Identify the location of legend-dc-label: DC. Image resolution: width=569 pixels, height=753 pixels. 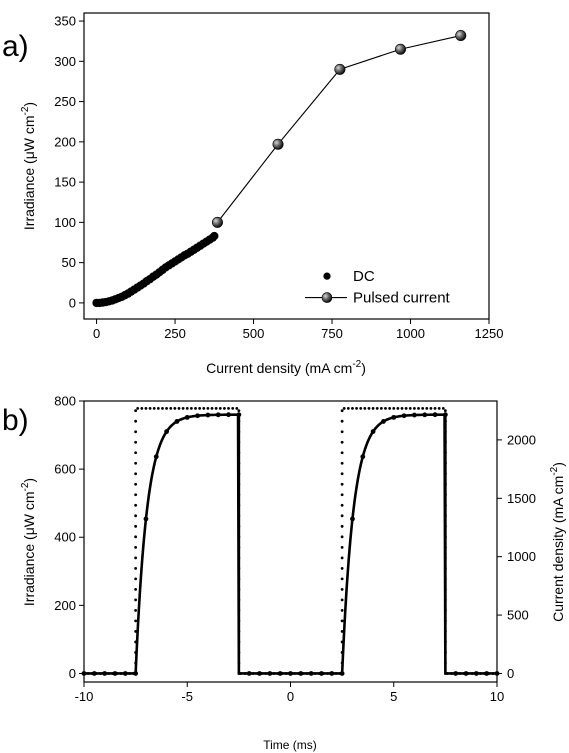
(364, 276).